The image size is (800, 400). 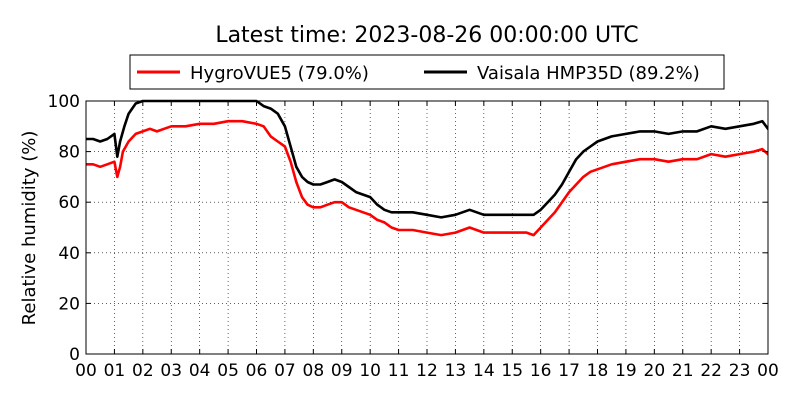 I want to click on y-tick-label: 60, so click(x=69, y=203).